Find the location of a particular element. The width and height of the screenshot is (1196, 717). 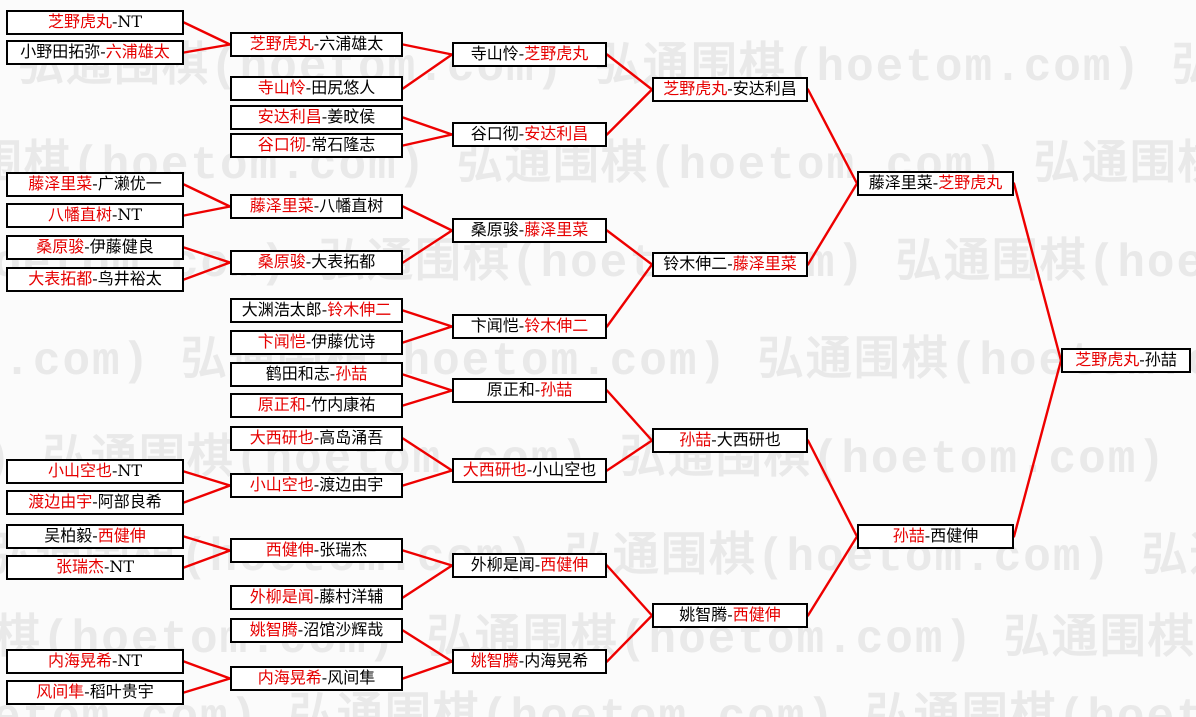

match-box: 外柳是闻-藤村洋辅 is located at coordinates (316, 597).